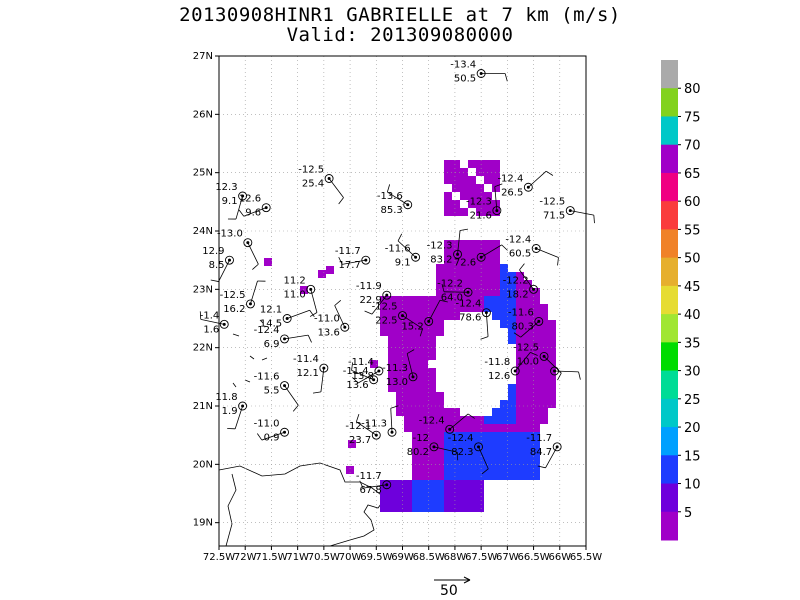 The height and width of the screenshot is (600, 800). Describe the element at coordinates (366, 370) in the screenshot. I see `station-30: -11.4 13.8` at that location.